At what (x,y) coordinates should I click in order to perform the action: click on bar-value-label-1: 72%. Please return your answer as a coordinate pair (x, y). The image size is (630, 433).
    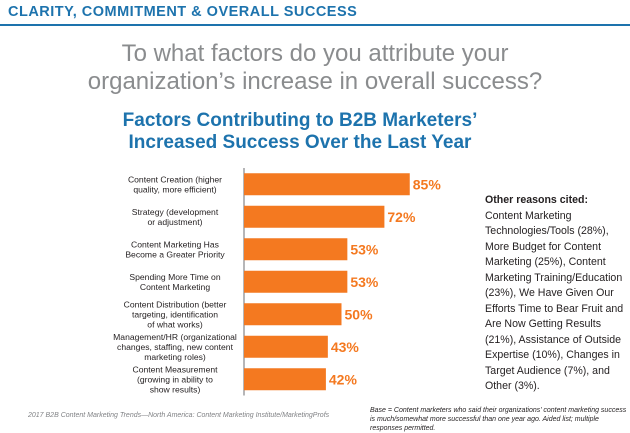
    Looking at the image, I should click on (401, 217).